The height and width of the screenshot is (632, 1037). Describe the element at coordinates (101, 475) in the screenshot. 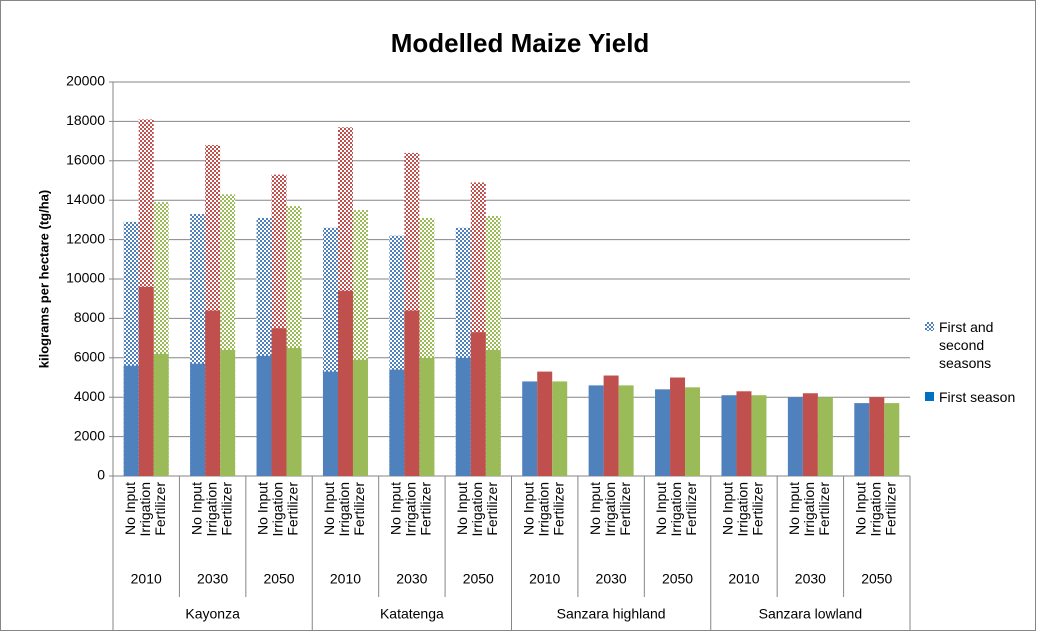

I see `y-tick-label: 0` at that location.